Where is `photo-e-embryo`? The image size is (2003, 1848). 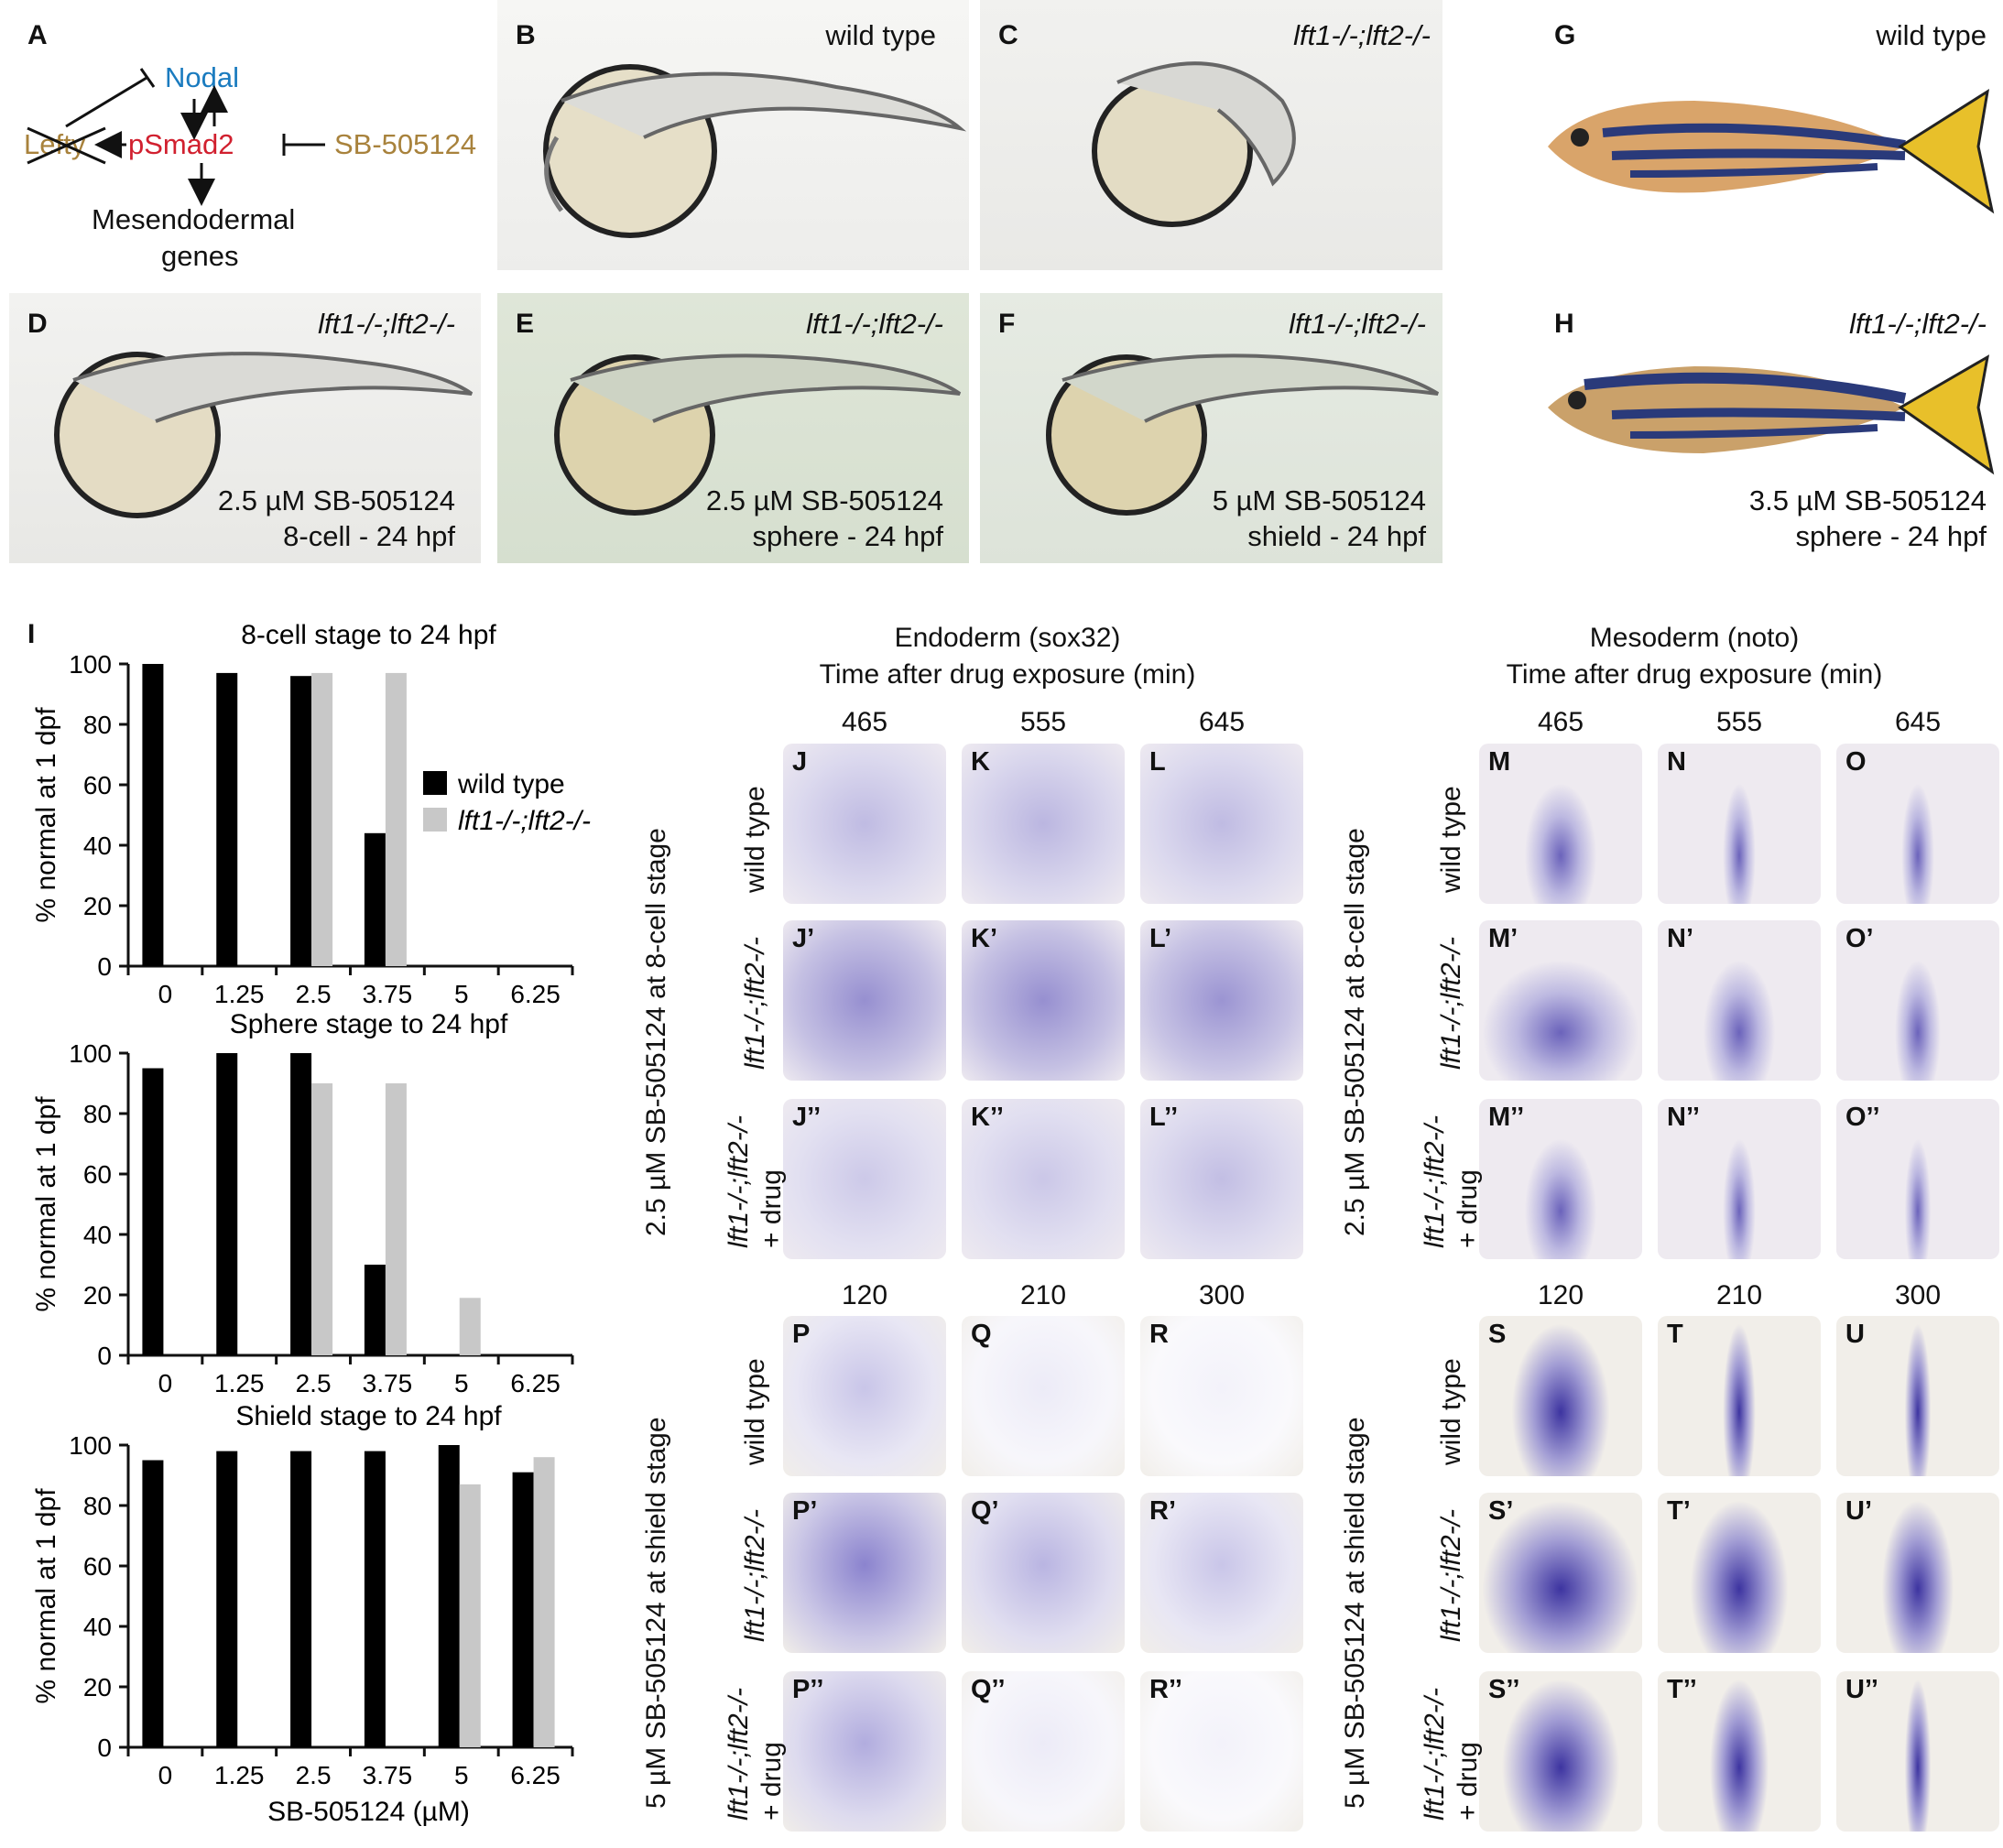
photo-e-embryo is located at coordinates (733, 428).